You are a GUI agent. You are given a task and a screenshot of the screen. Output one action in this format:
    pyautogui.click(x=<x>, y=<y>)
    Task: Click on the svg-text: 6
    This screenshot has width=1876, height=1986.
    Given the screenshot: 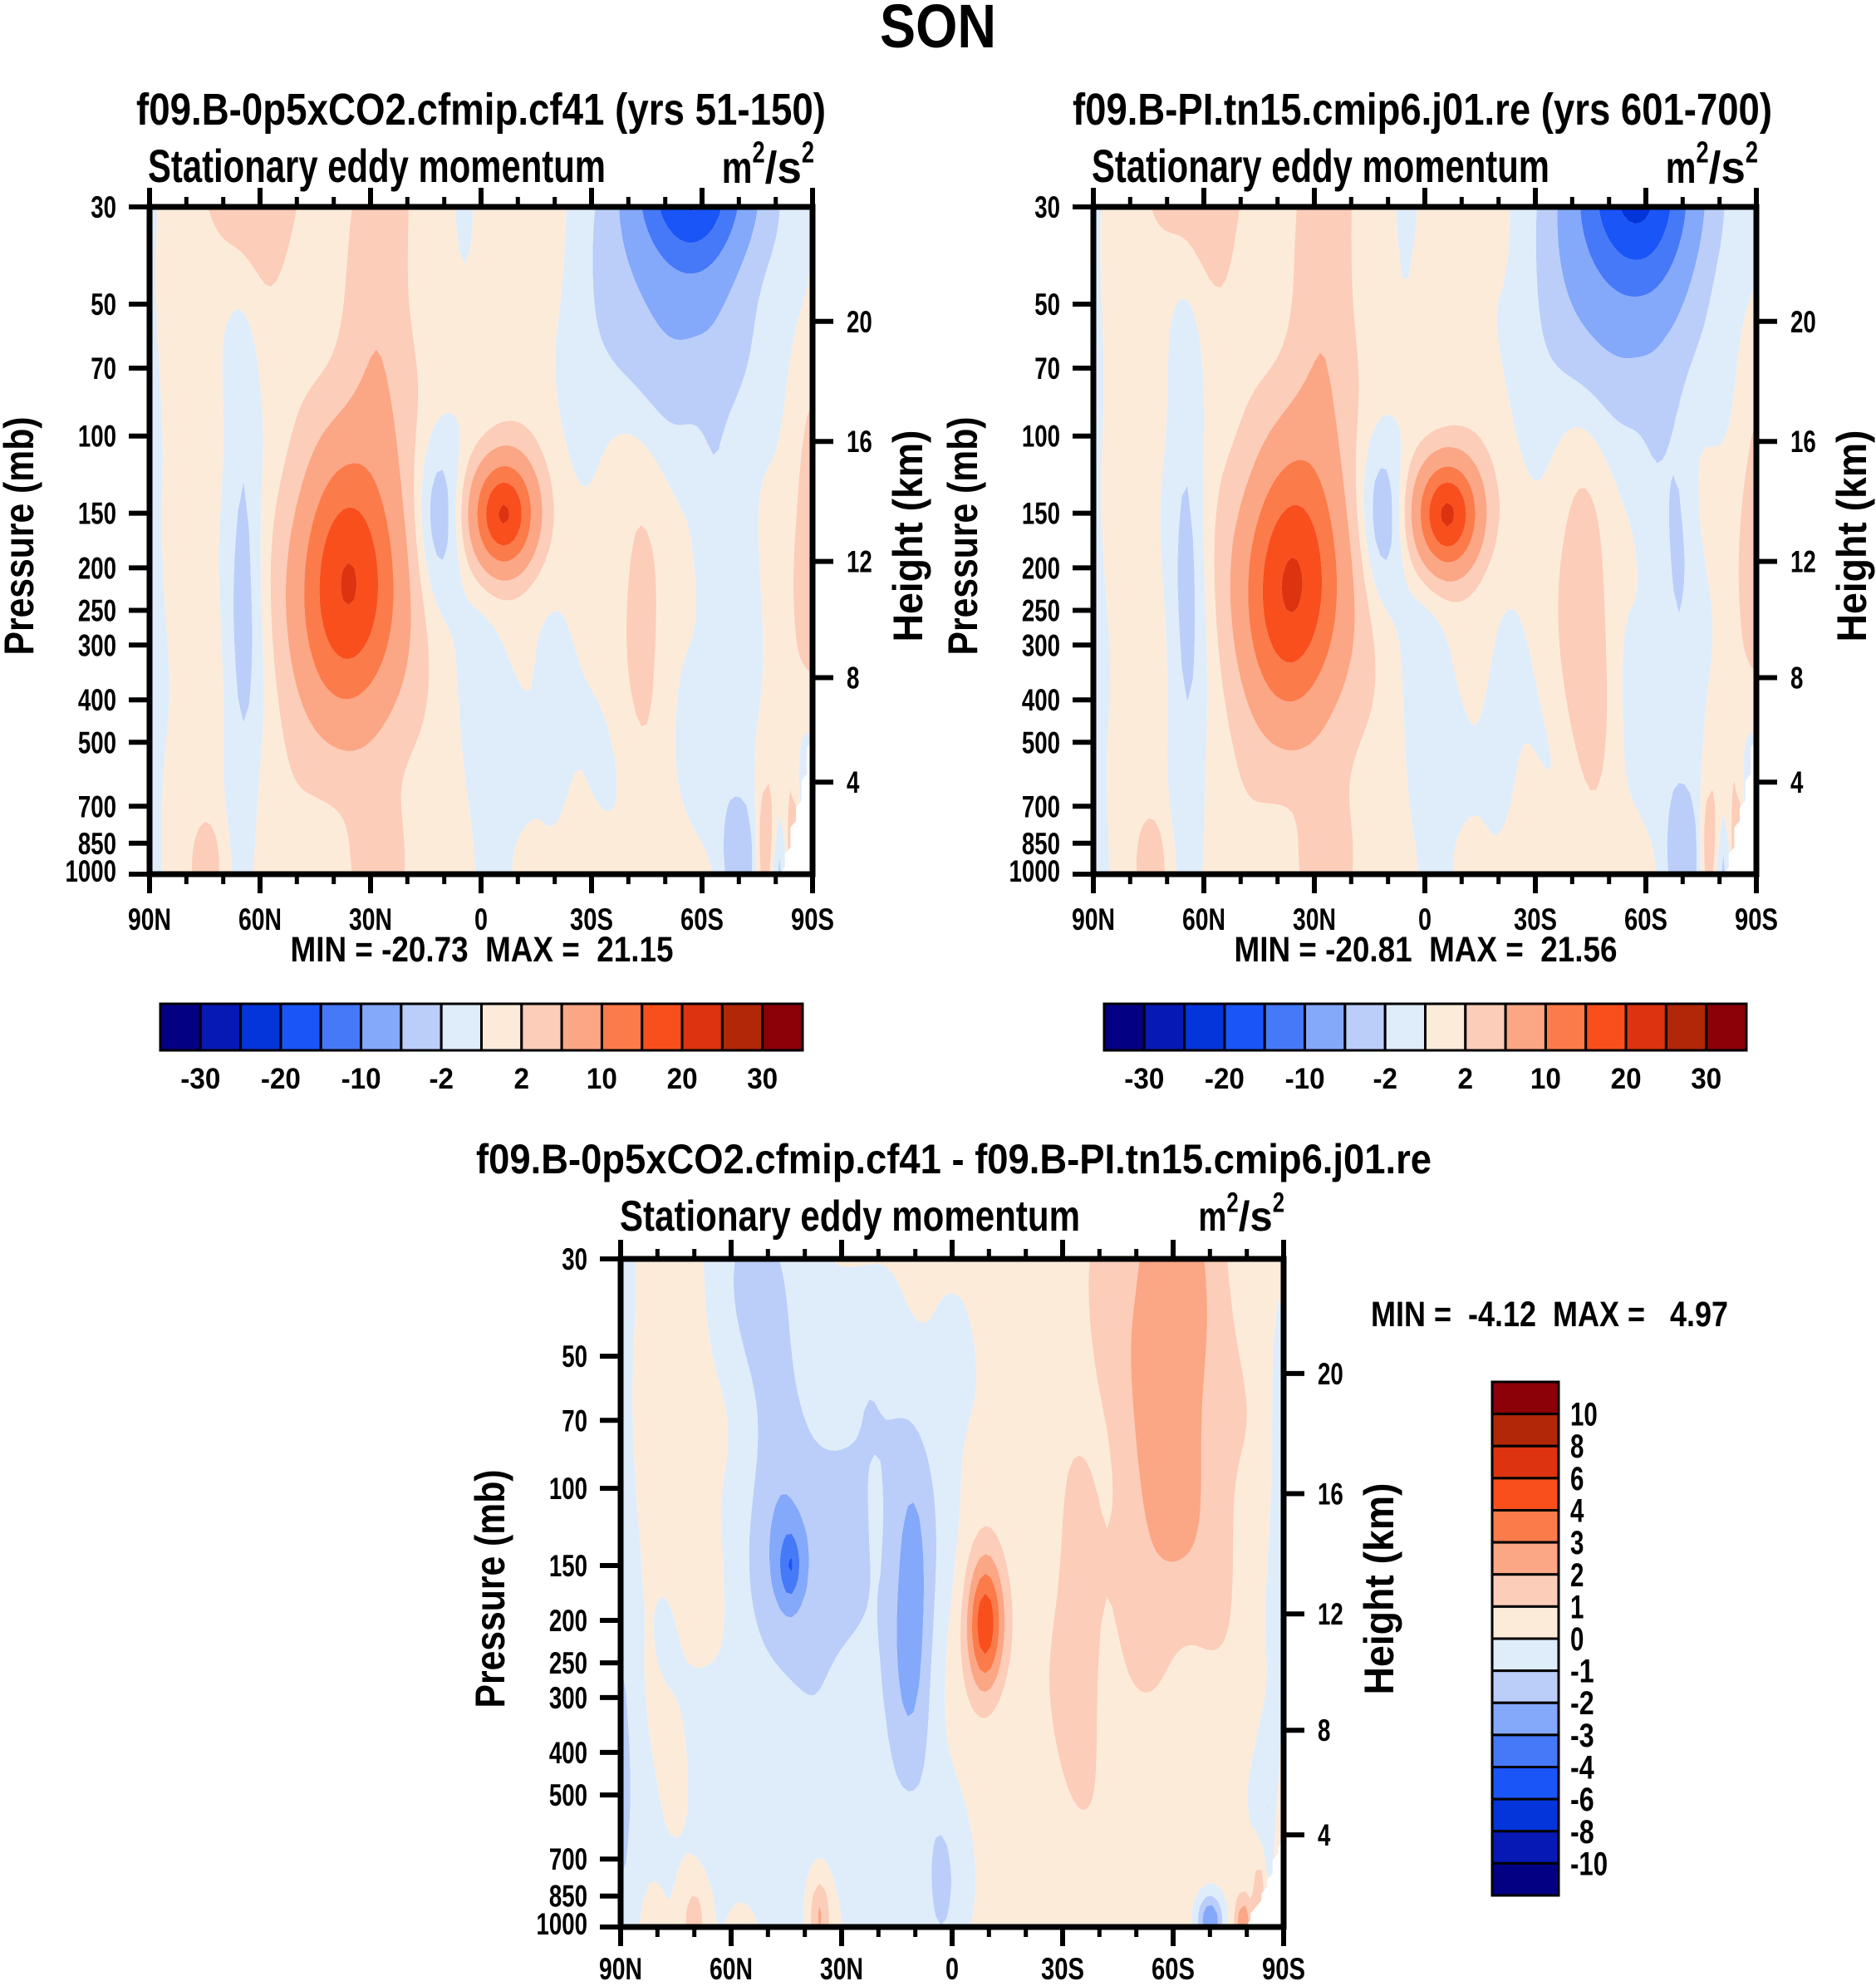 What is the action you would take?
    pyautogui.click(x=1577, y=1479)
    